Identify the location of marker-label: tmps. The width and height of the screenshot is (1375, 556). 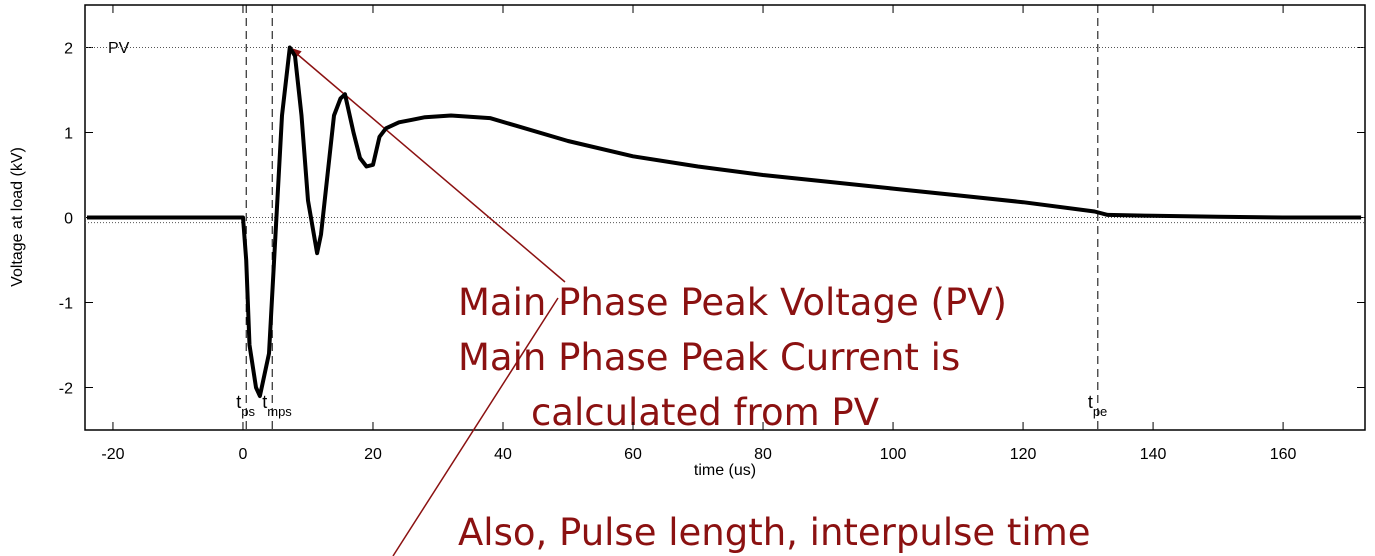
(277, 405).